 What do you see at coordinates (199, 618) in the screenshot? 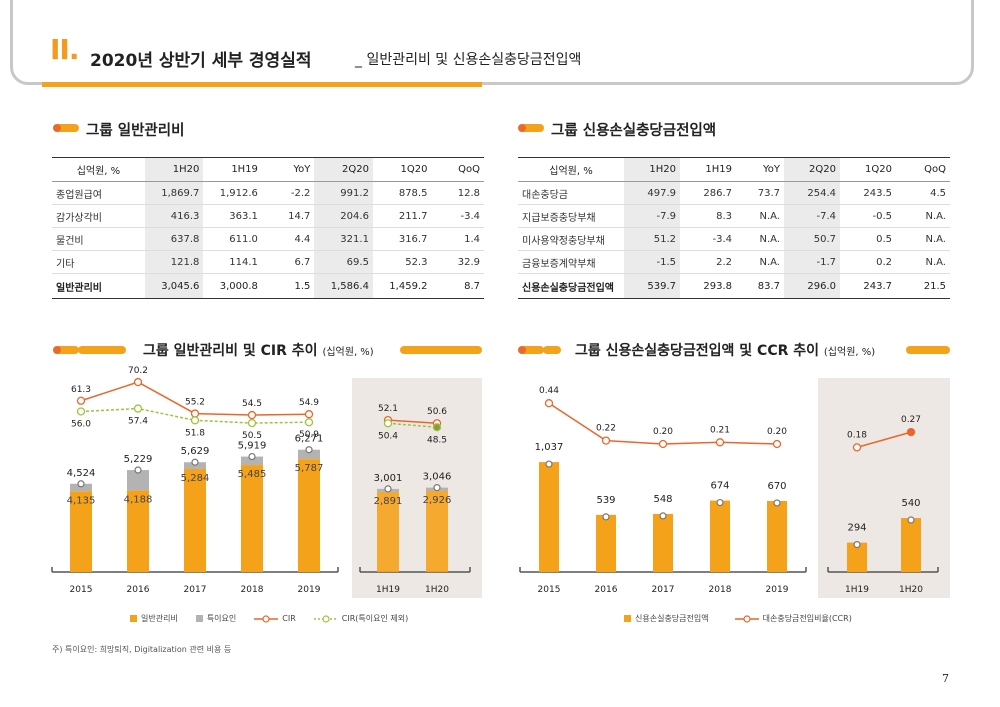
I see `legend-swatch-extra` at bounding box center [199, 618].